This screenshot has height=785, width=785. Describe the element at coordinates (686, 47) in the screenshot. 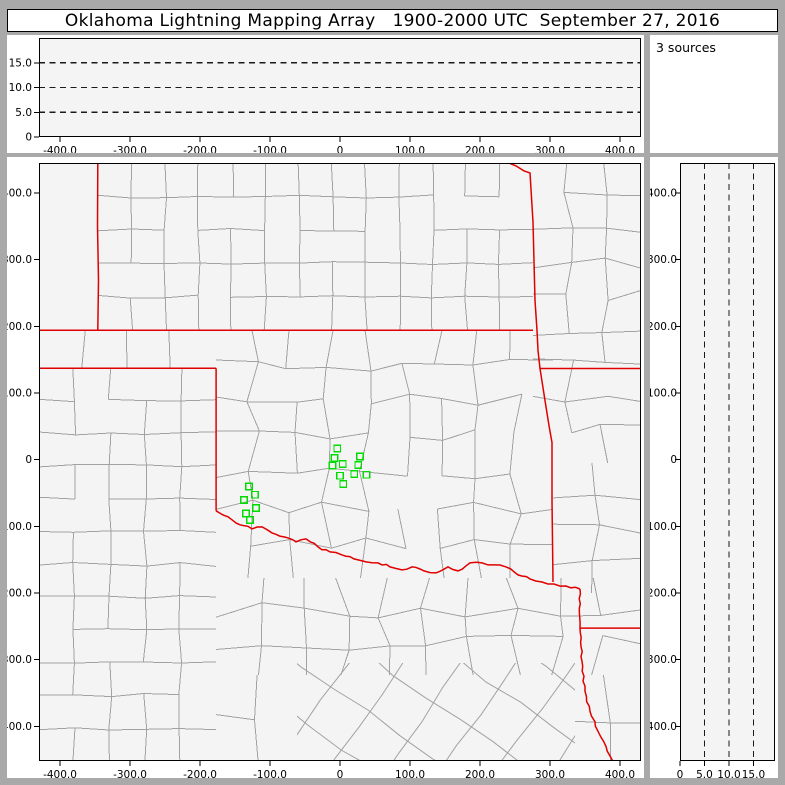

I see `sources-count-label: 3 sources` at that location.